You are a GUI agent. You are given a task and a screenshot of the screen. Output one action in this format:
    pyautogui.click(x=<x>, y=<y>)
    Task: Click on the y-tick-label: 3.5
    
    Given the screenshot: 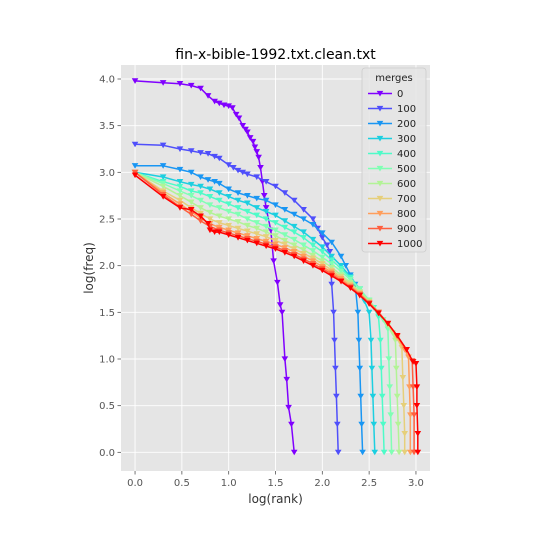 What is the action you would take?
    pyautogui.click(x=107, y=126)
    